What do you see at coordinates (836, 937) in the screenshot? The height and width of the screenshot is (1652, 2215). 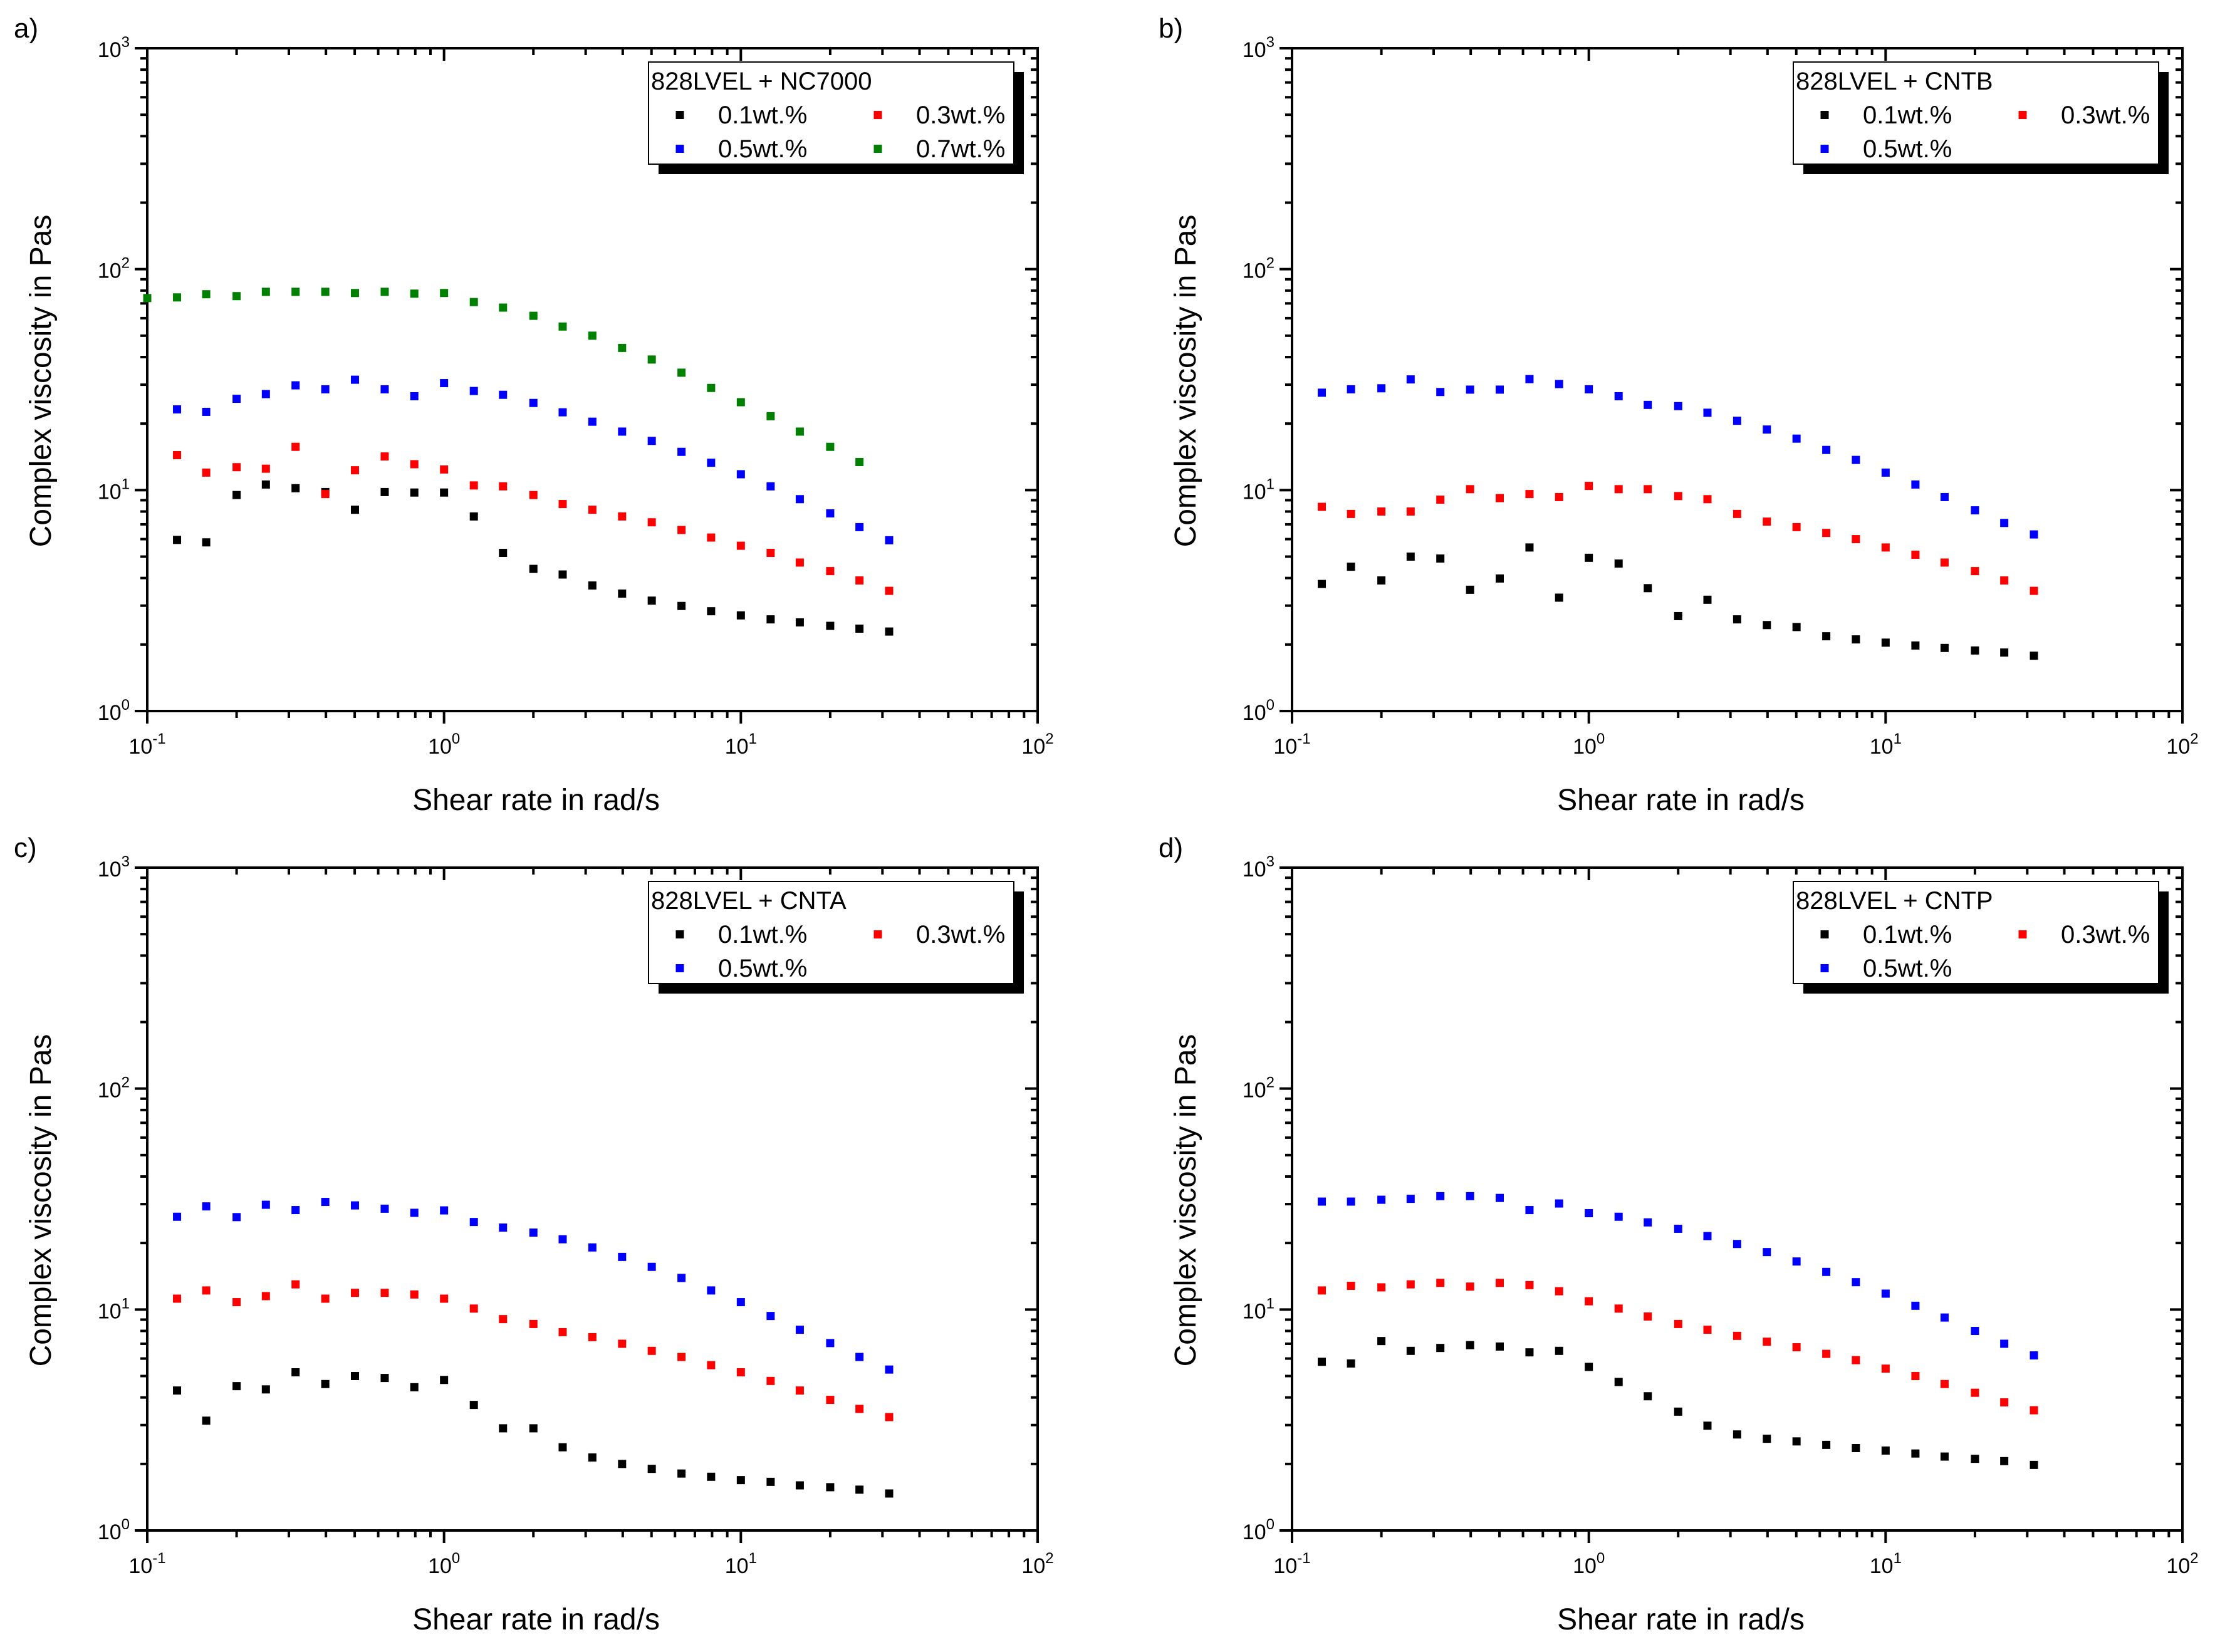 I see `legend: 828LVEL + CNTA 0.1wt.% 0.3wt.% 0.5wt.%` at bounding box center [836, 937].